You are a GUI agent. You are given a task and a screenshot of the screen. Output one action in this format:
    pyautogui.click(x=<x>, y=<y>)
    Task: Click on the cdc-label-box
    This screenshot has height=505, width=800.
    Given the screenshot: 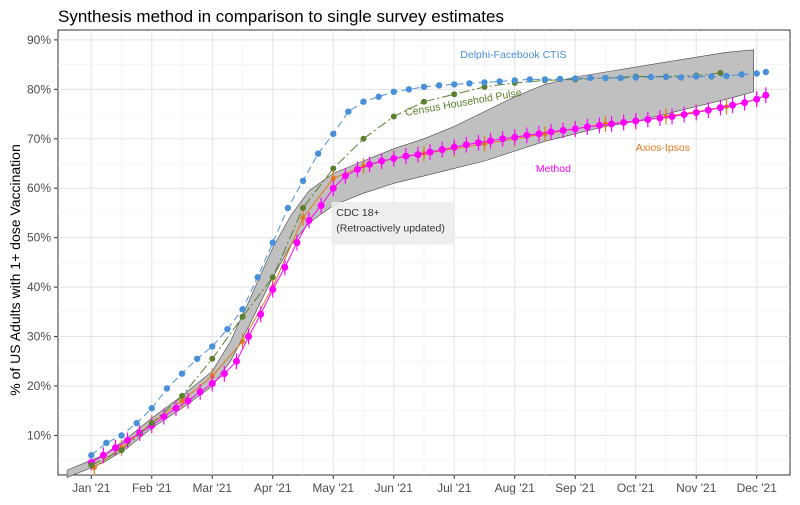 What is the action you would take?
    pyautogui.click(x=393, y=223)
    